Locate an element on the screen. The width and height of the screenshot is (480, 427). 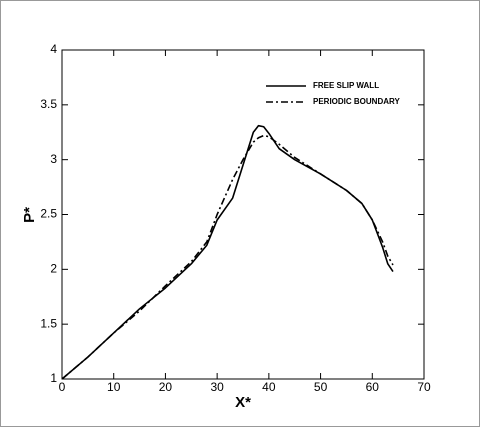
y-tick-label: 2 is located at coordinates (53, 269).